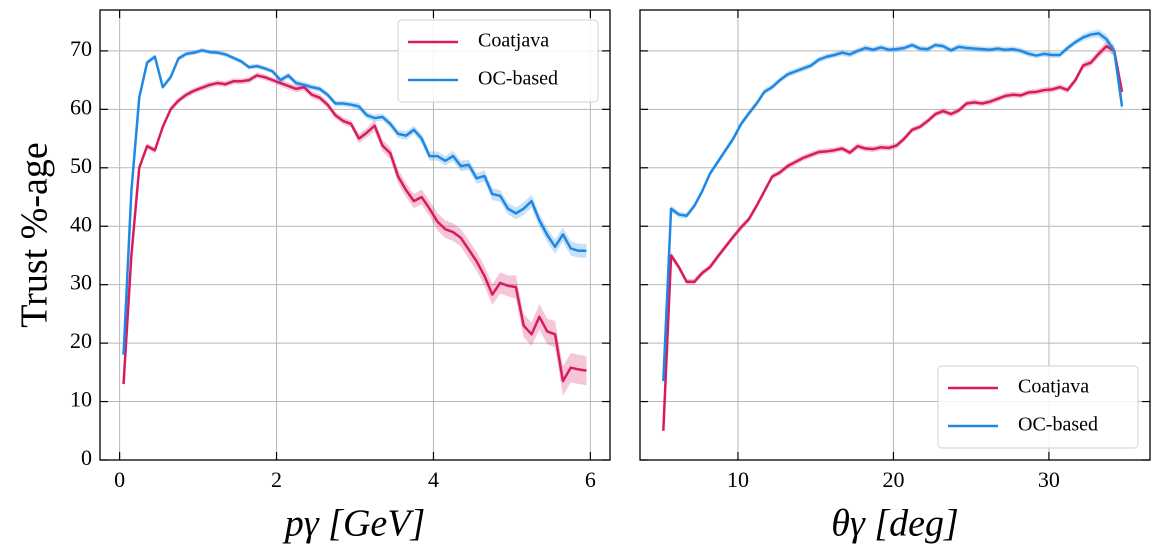 The width and height of the screenshot is (1160, 560). What do you see at coordinates (81, 106) in the screenshot?
I see `y-tick-label: 60` at bounding box center [81, 106].